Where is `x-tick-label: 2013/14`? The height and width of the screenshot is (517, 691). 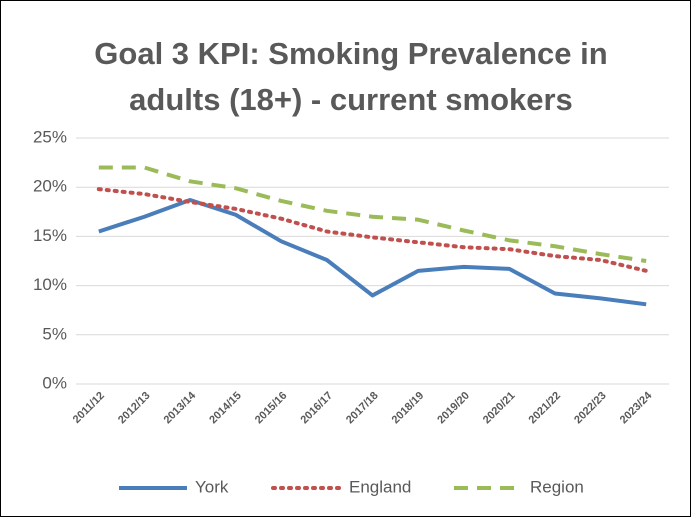
x-tick-label: 2013/14 is located at coordinates (180, 407).